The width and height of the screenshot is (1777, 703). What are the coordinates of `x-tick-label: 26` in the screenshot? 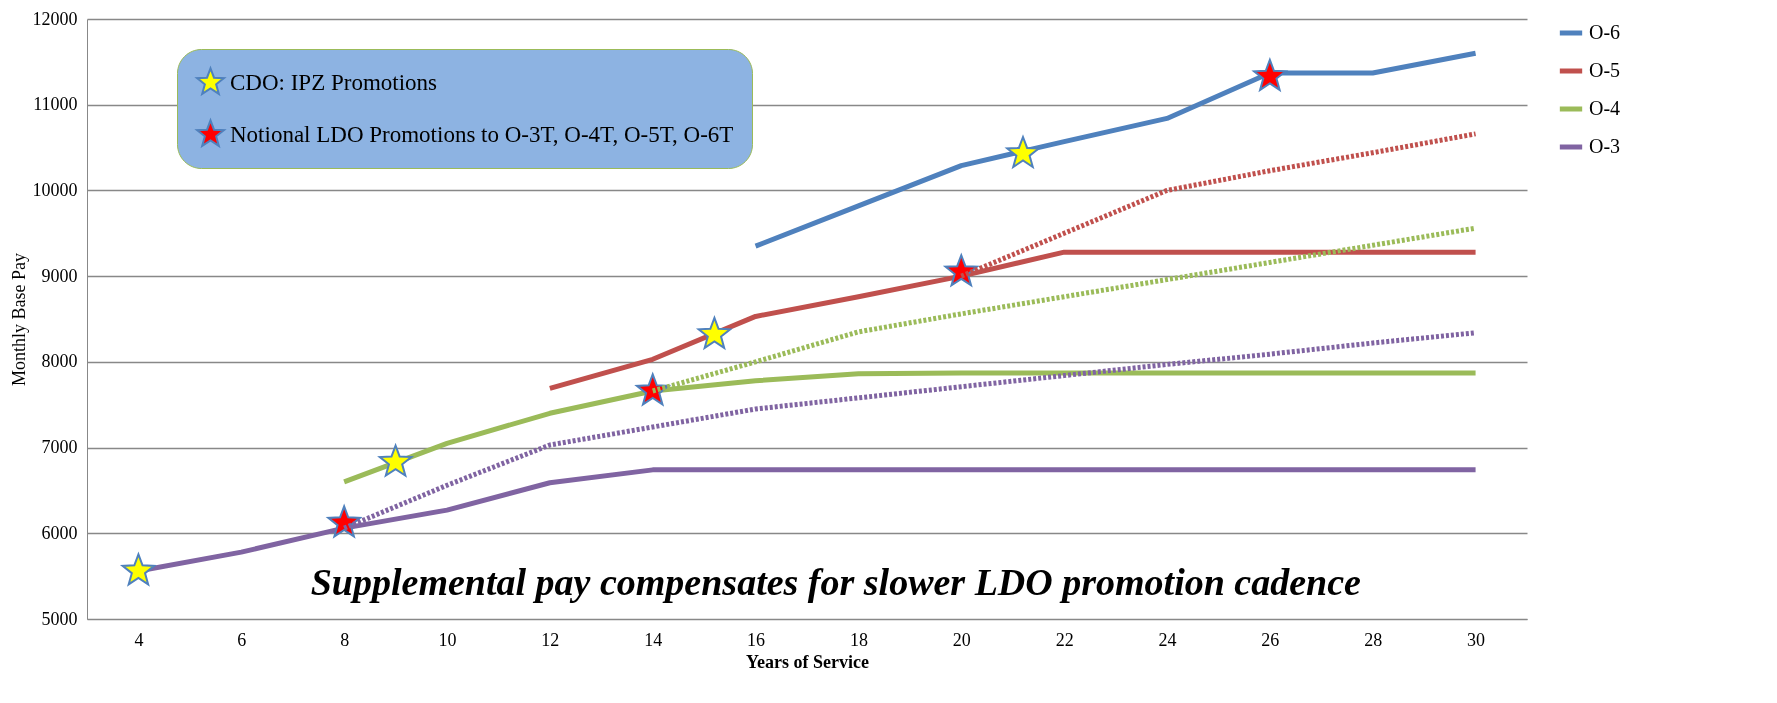 It's located at (1270, 639).